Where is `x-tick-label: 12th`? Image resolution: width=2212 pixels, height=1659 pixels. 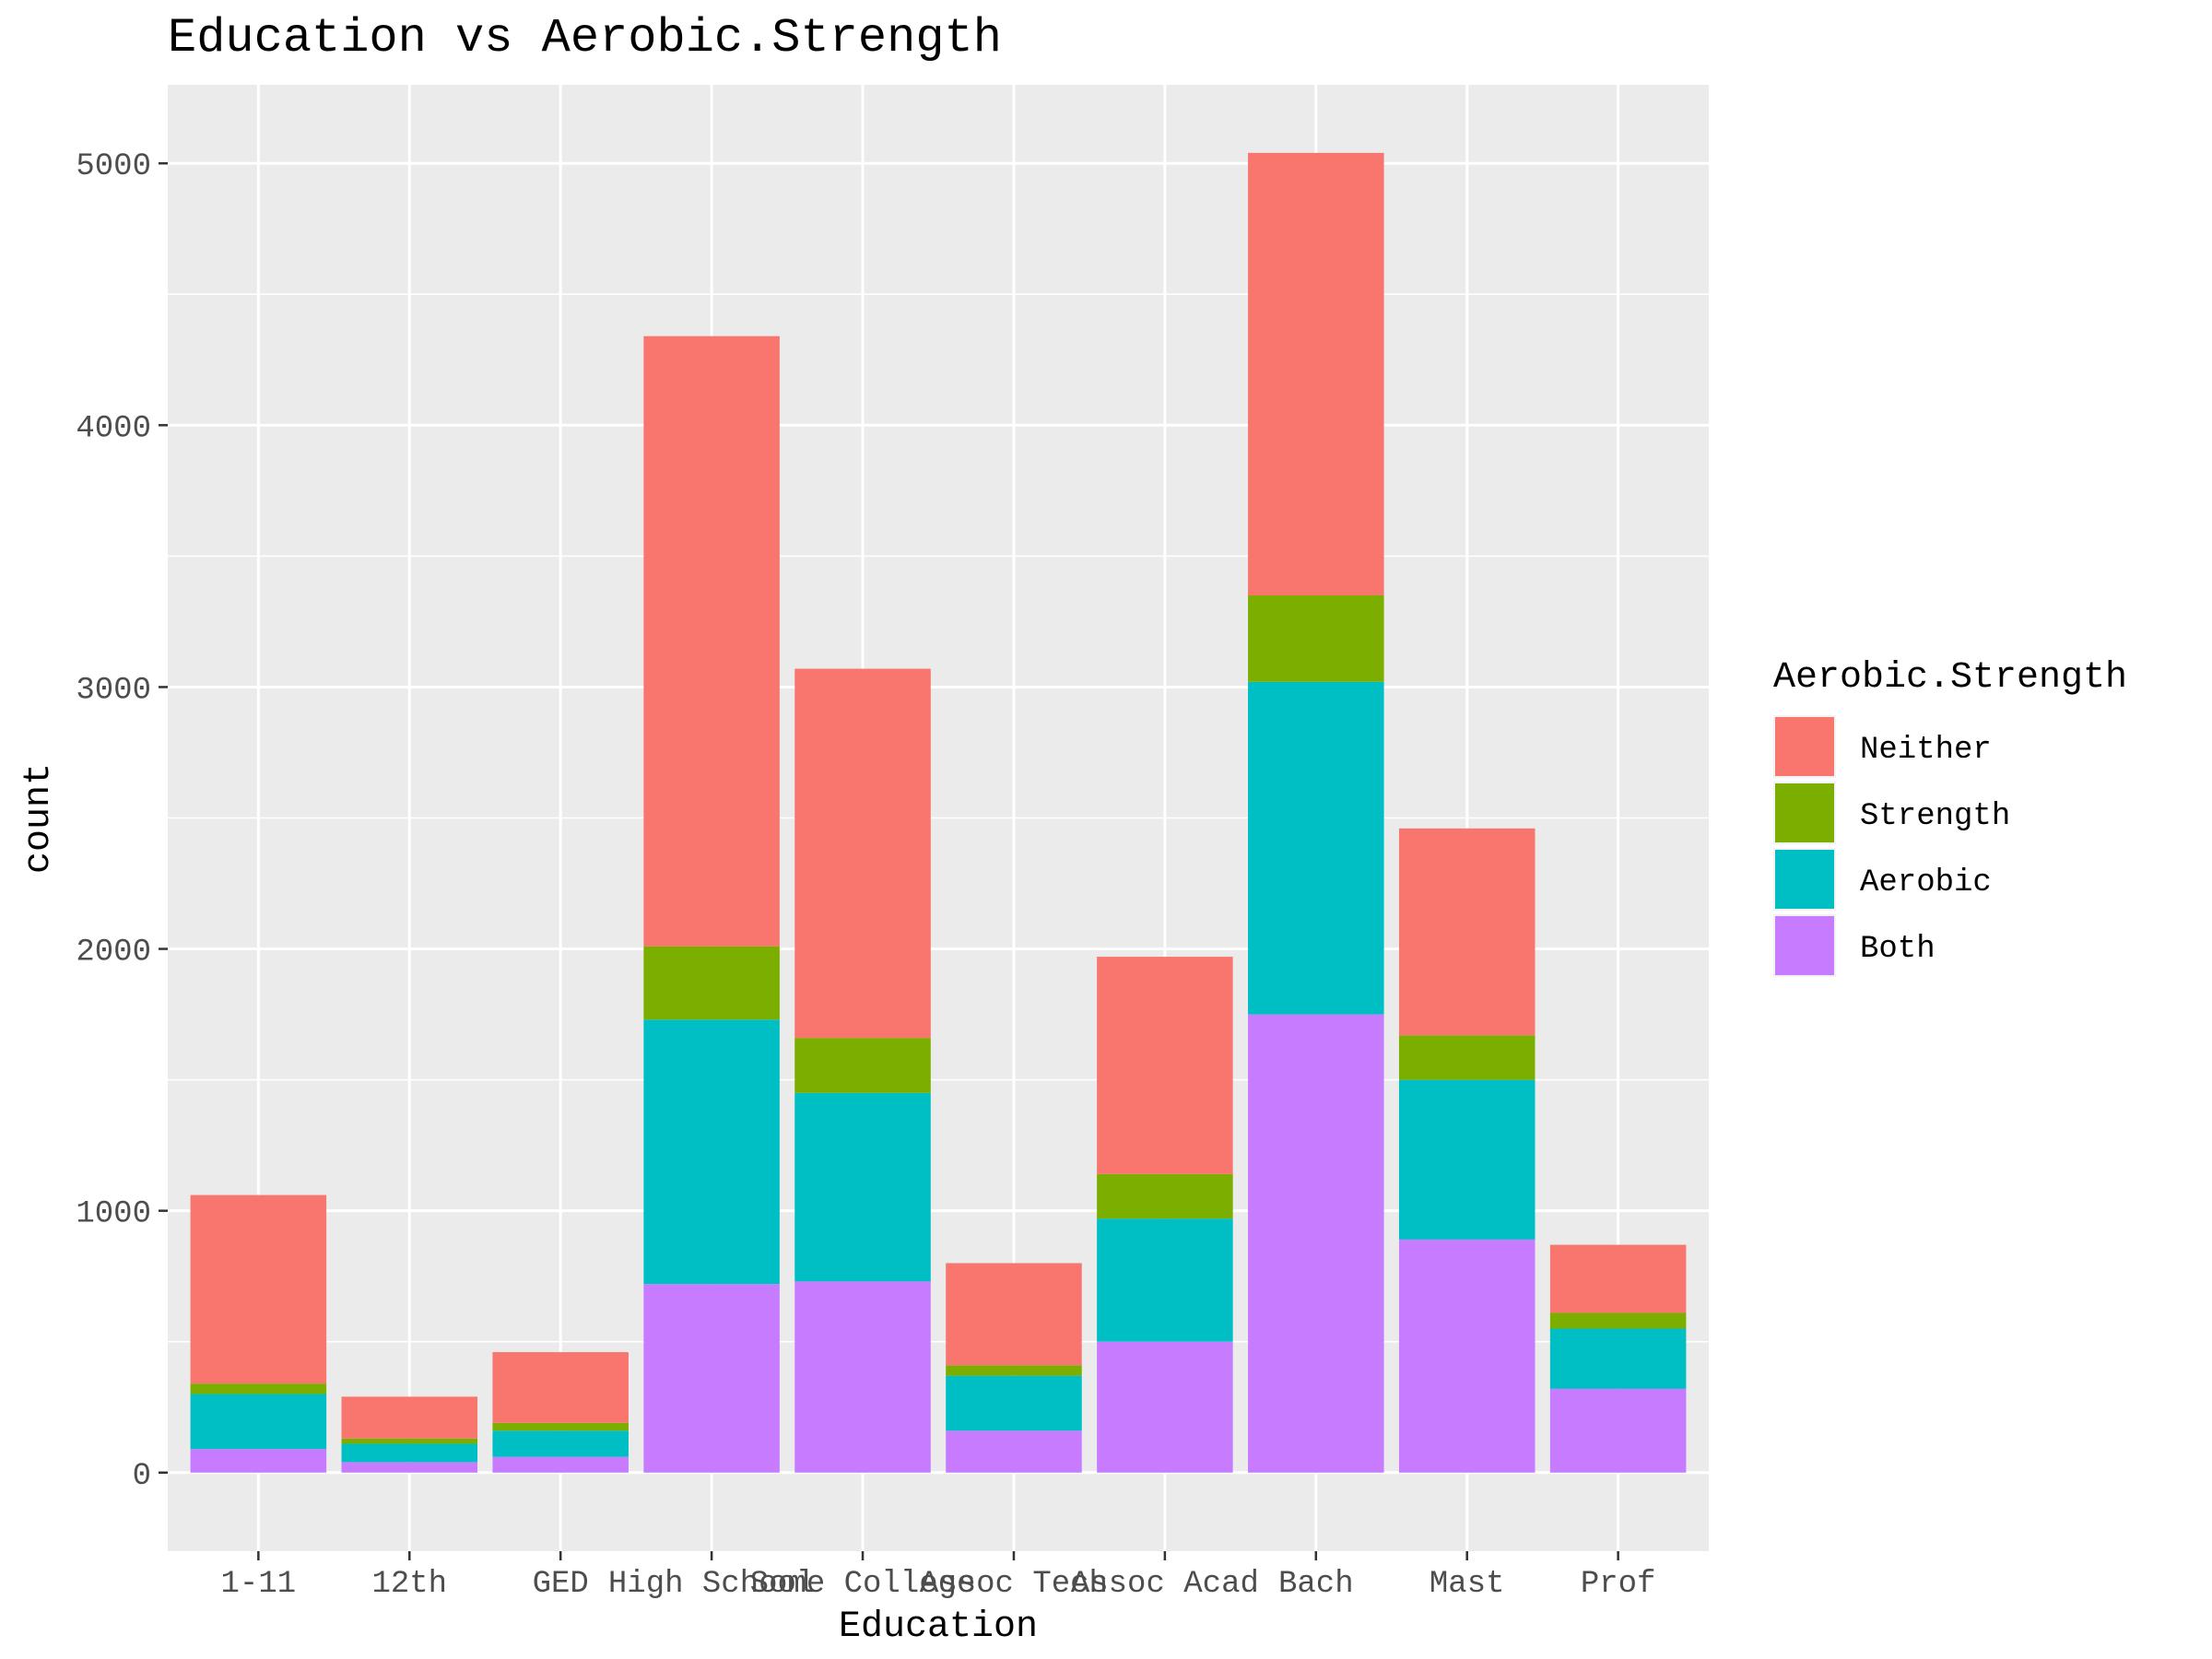 x-tick-label: 12th is located at coordinates (409, 1584).